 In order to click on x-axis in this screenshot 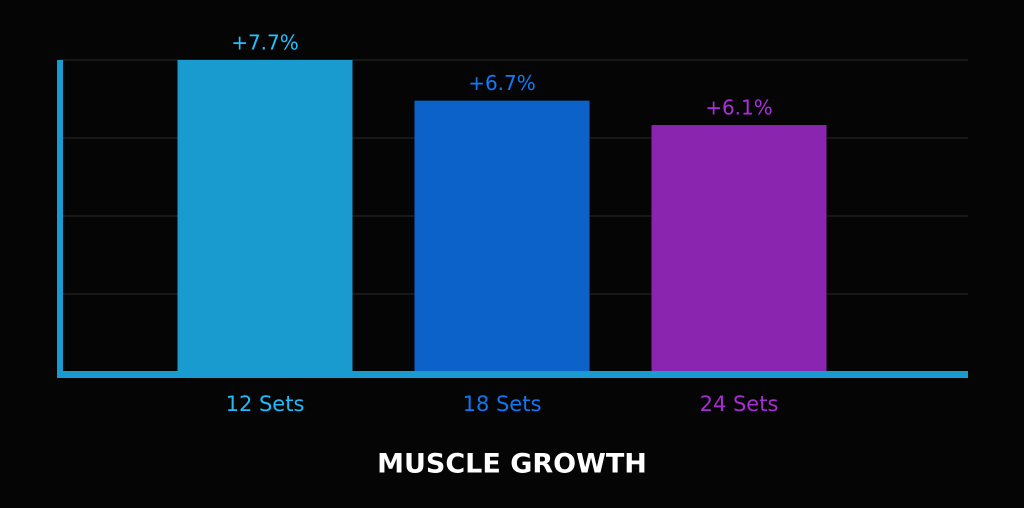, I will do `click(512, 374)`.